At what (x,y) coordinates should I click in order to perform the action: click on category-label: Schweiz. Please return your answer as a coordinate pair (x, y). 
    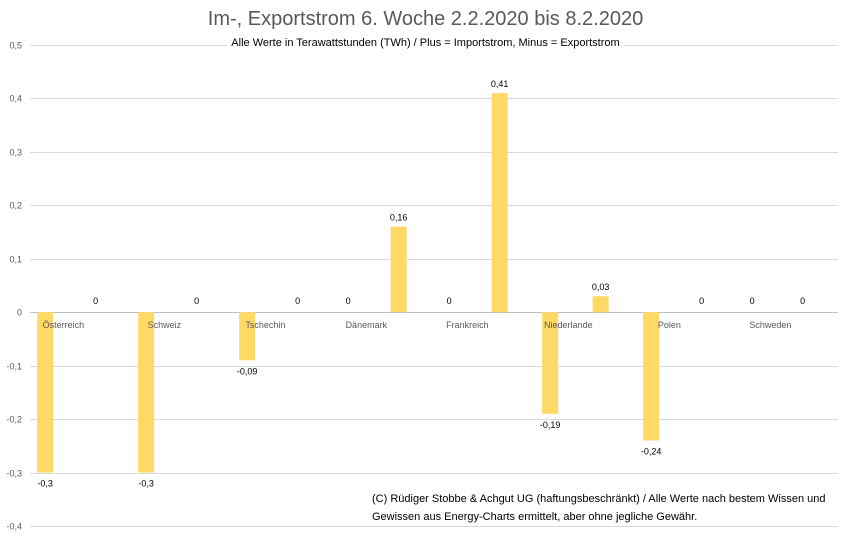
    Looking at the image, I should click on (165, 325).